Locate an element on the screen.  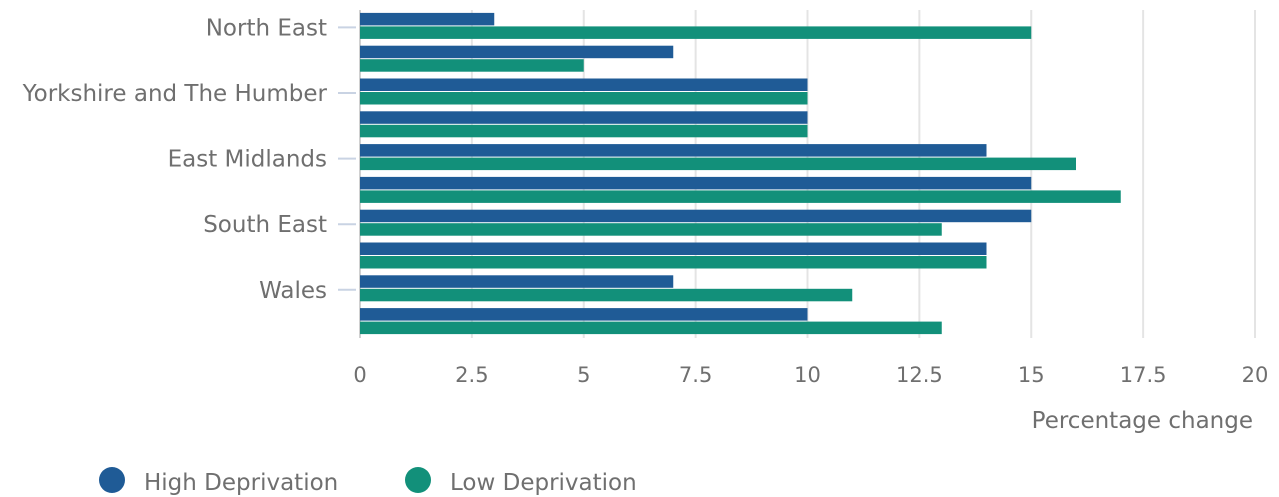
y-tick-label: Yorkshire and The Humber is located at coordinates (175, 94).